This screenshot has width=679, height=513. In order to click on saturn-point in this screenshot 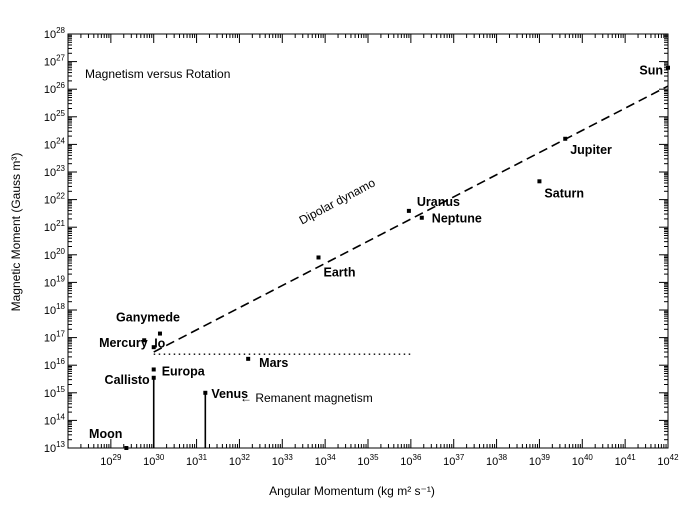, I will do `click(539, 181)`.